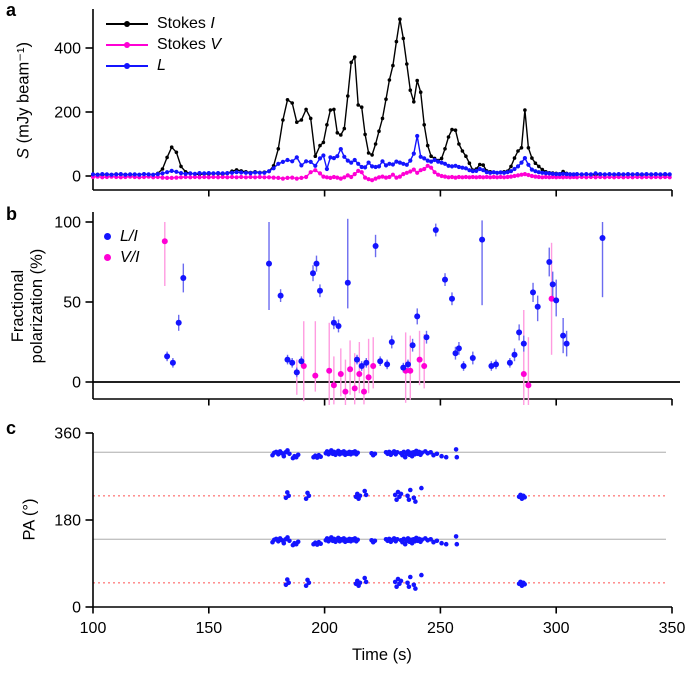  I want to click on legend-item-stokes-i: Stokes I, so click(163, 23).